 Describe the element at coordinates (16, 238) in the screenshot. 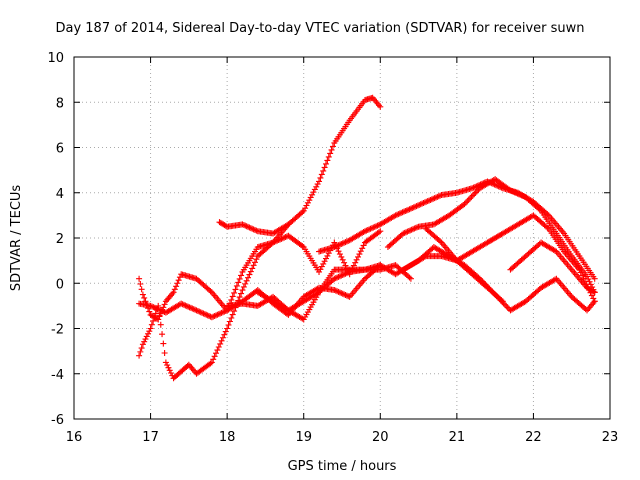

I see `y-axis-label: SDTVAR / TECUs` at that location.